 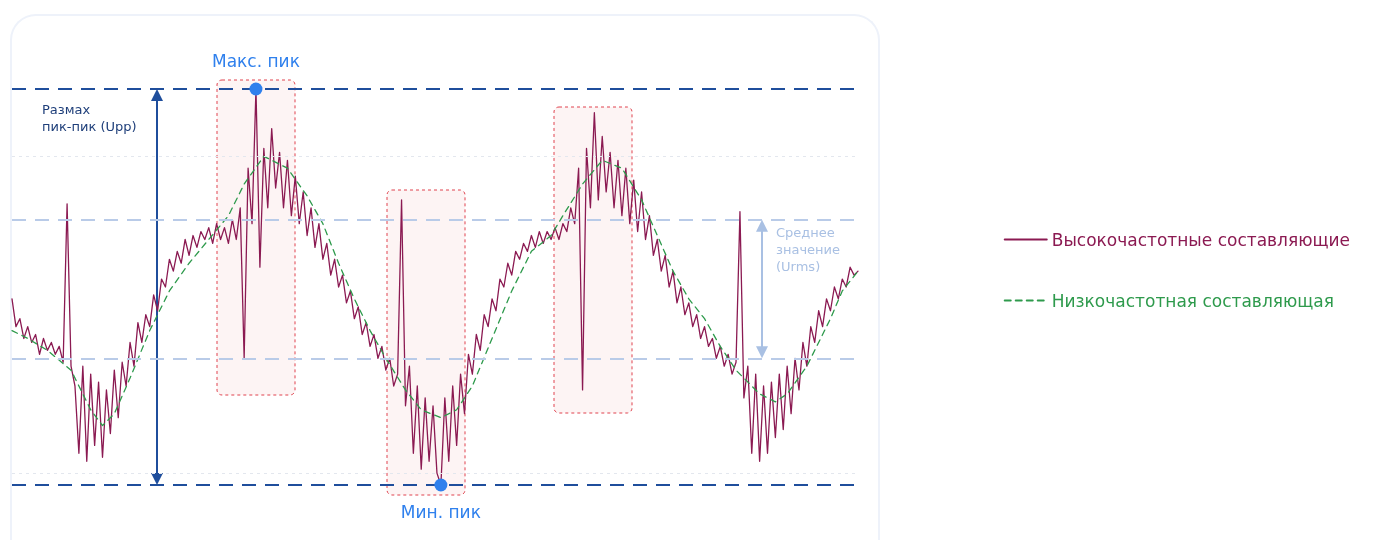 I want to click on legend-label: Низкочастотная составляющая, so click(x=1192, y=300).